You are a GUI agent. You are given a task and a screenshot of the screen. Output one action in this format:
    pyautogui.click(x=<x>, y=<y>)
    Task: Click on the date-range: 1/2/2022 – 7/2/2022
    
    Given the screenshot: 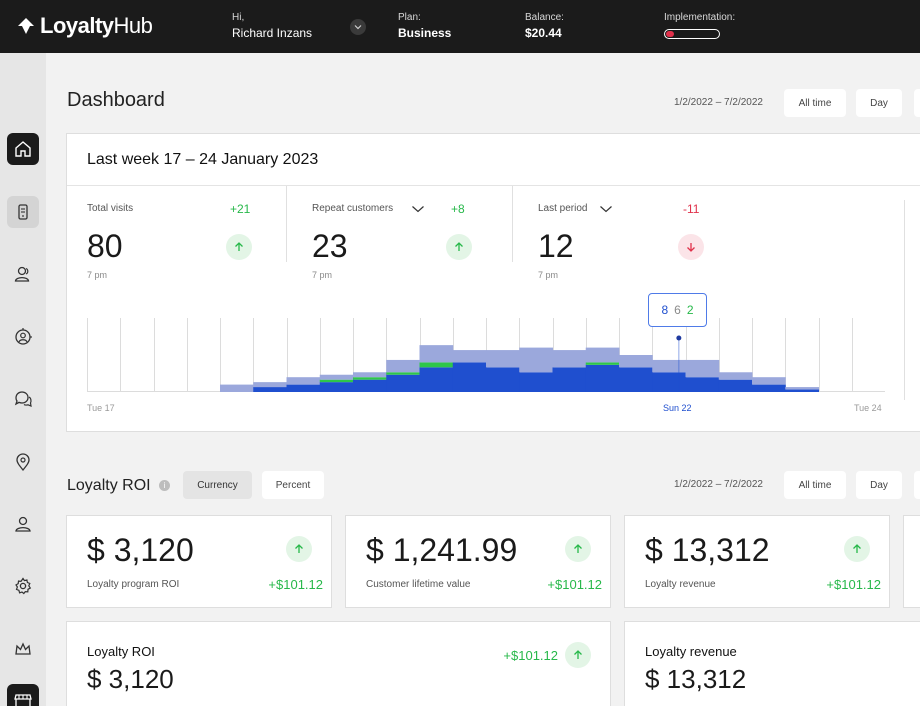 What is the action you would take?
    pyautogui.click(x=718, y=102)
    